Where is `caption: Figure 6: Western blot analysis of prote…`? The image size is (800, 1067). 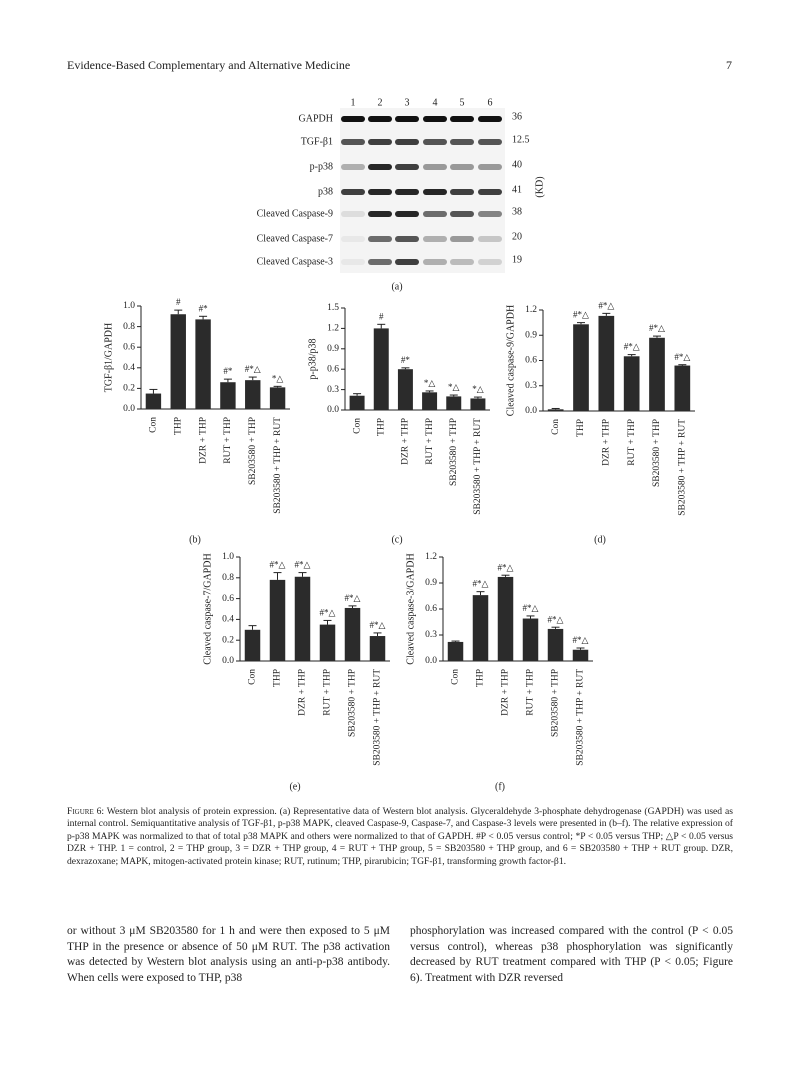 caption: Figure 6: Western blot analysis of prote… is located at coordinates (400, 837).